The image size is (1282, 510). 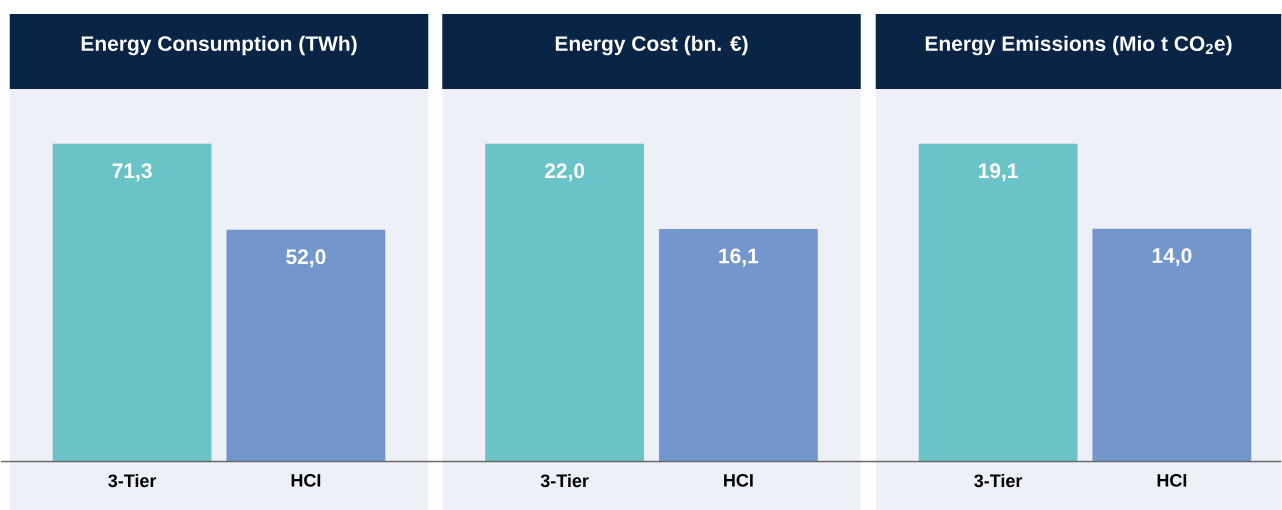 What do you see at coordinates (739, 257) in the screenshot?
I see `data-label: 16,1` at bounding box center [739, 257].